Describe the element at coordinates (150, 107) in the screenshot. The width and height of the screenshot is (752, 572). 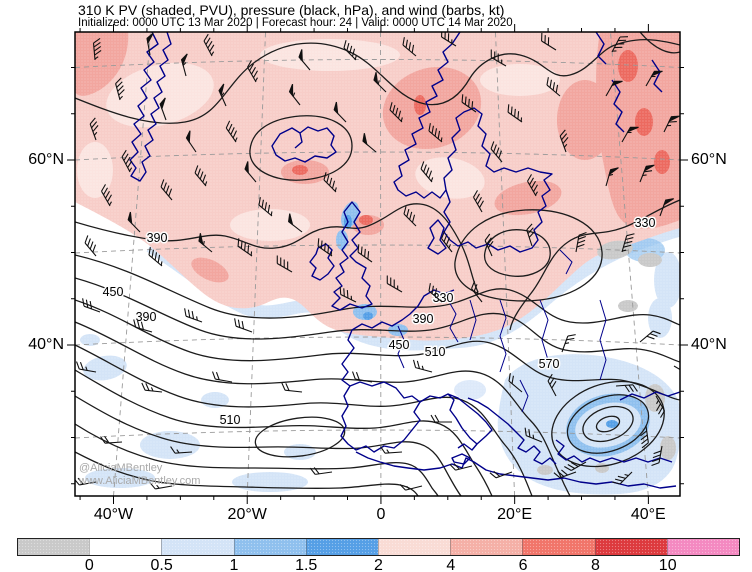
I see `greenland-coast` at that location.